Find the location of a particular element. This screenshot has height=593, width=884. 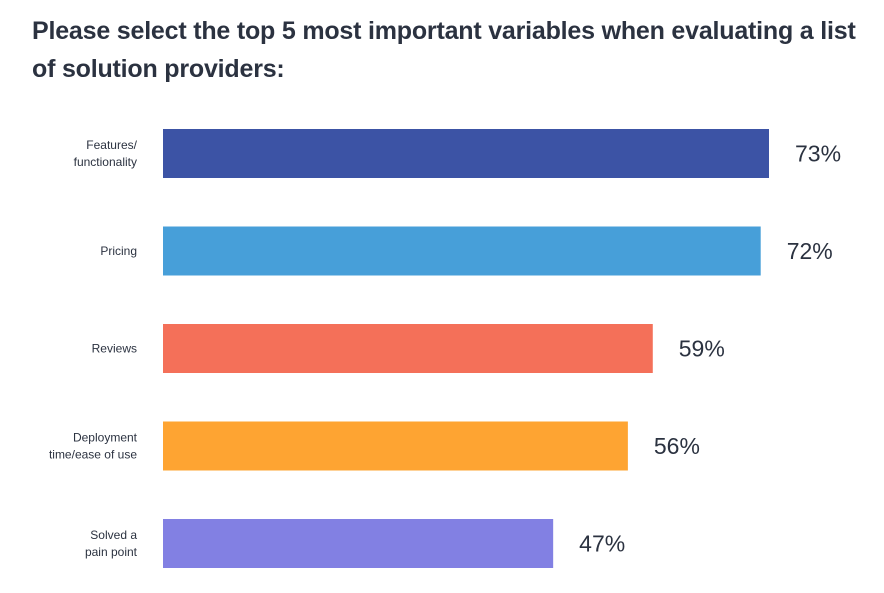

value-label-2: 59% is located at coordinates (702, 349).